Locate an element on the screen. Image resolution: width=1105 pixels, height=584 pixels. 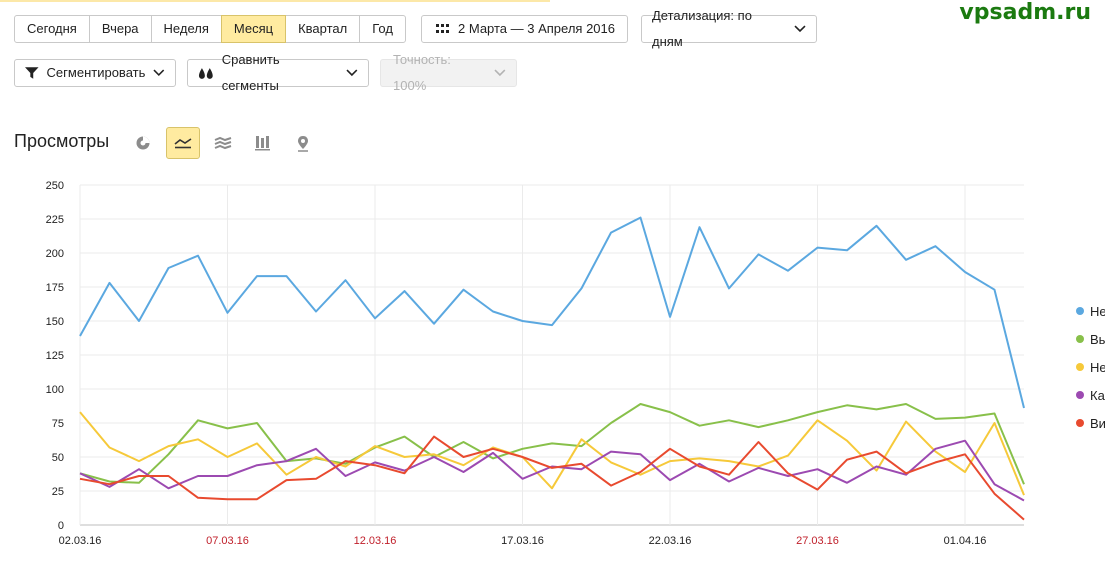
period-month-button: Месяц is located at coordinates (253, 29).